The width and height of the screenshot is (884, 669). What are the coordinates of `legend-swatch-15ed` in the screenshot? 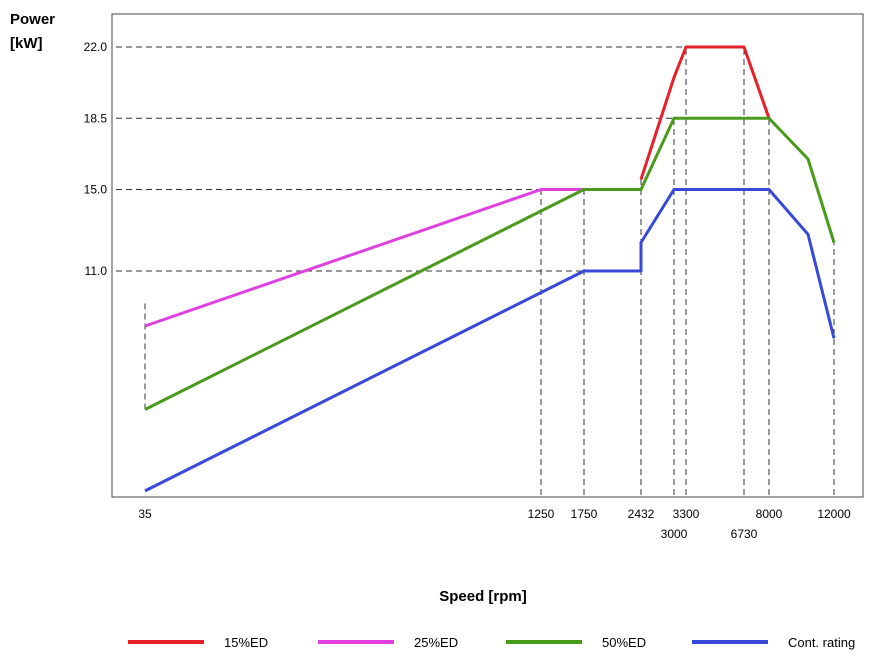 It's located at (166, 642).